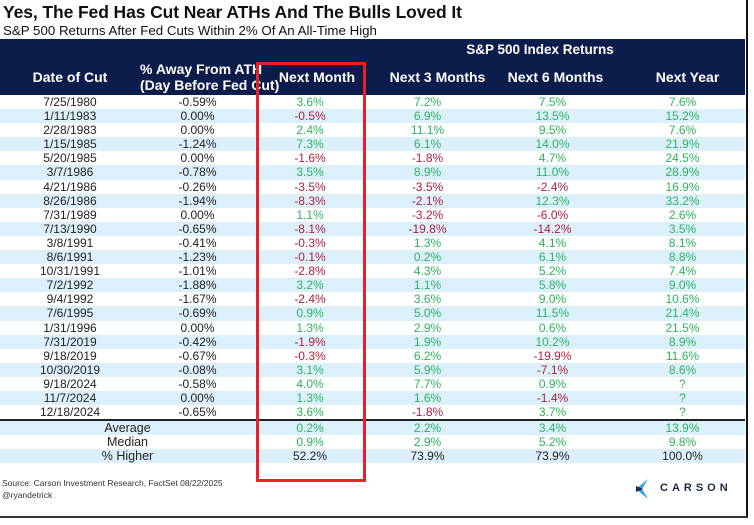 The height and width of the screenshot is (525, 754). What do you see at coordinates (372, 313) in the screenshot?
I see `table-row: 7/6/1995 -0.69% 0.9% 5.0% 11.5% 21.4%` at bounding box center [372, 313].